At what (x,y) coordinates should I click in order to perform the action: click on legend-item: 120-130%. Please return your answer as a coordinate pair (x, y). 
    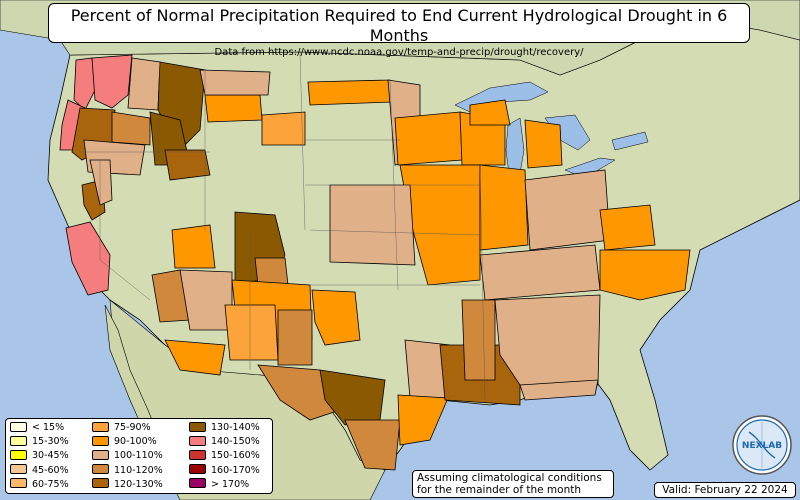
    Looking at the image, I should click on (127, 484).